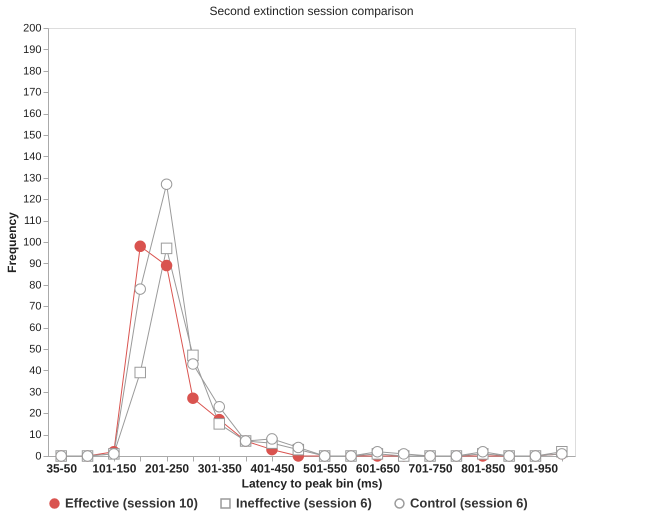 The height and width of the screenshot is (516, 659). What do you see at coordinates (32, 28) in the screenshot?
I see `y-tick-label: 200` at bounding box center [32, 28].